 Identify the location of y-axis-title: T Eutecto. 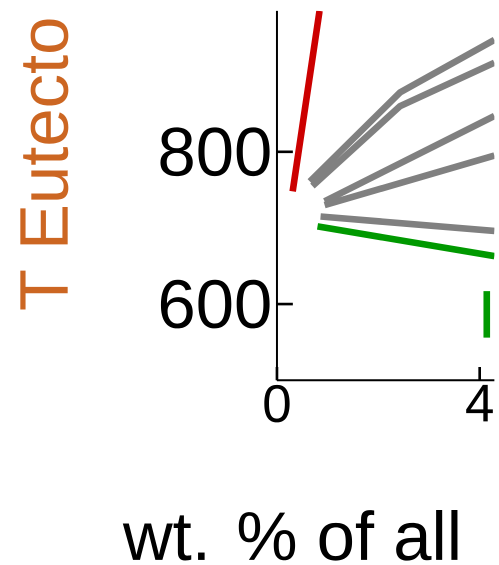
(44, 164).